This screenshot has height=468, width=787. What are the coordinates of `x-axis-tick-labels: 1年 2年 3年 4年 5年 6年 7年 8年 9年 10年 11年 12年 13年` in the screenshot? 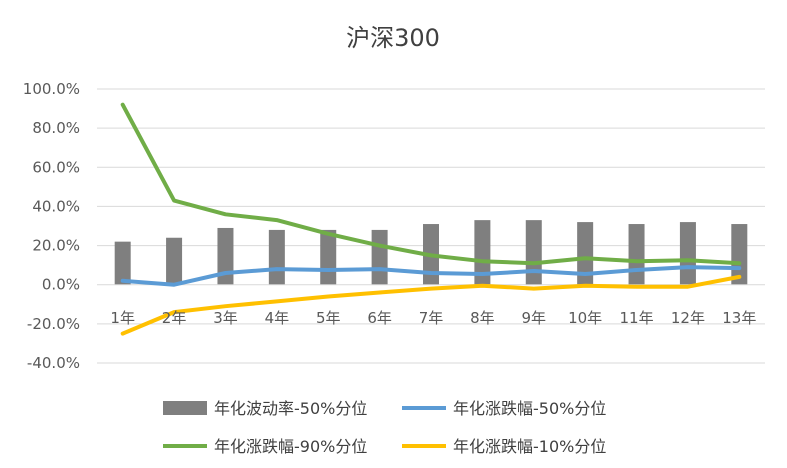 It's located at (433, 318).